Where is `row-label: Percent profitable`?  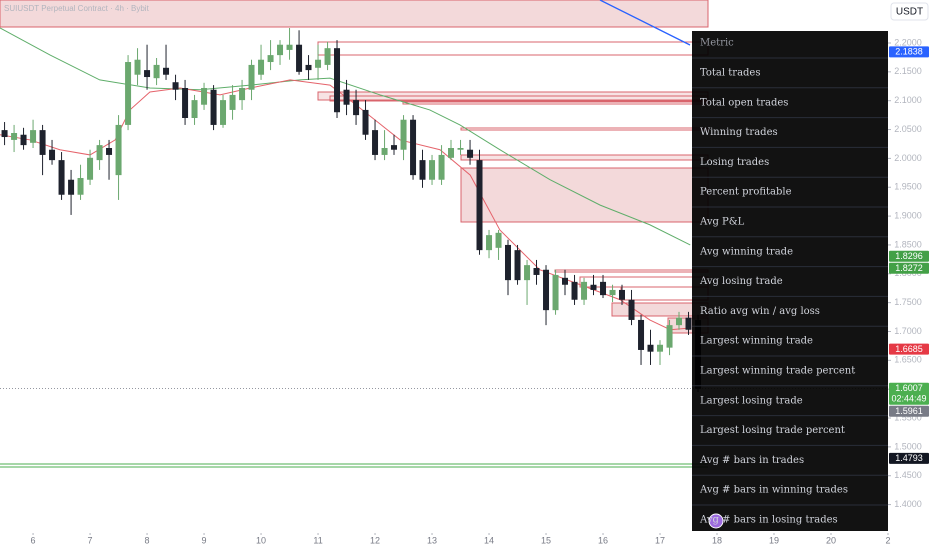
row-label: Percent profitable is located at coordinates (746, 192).